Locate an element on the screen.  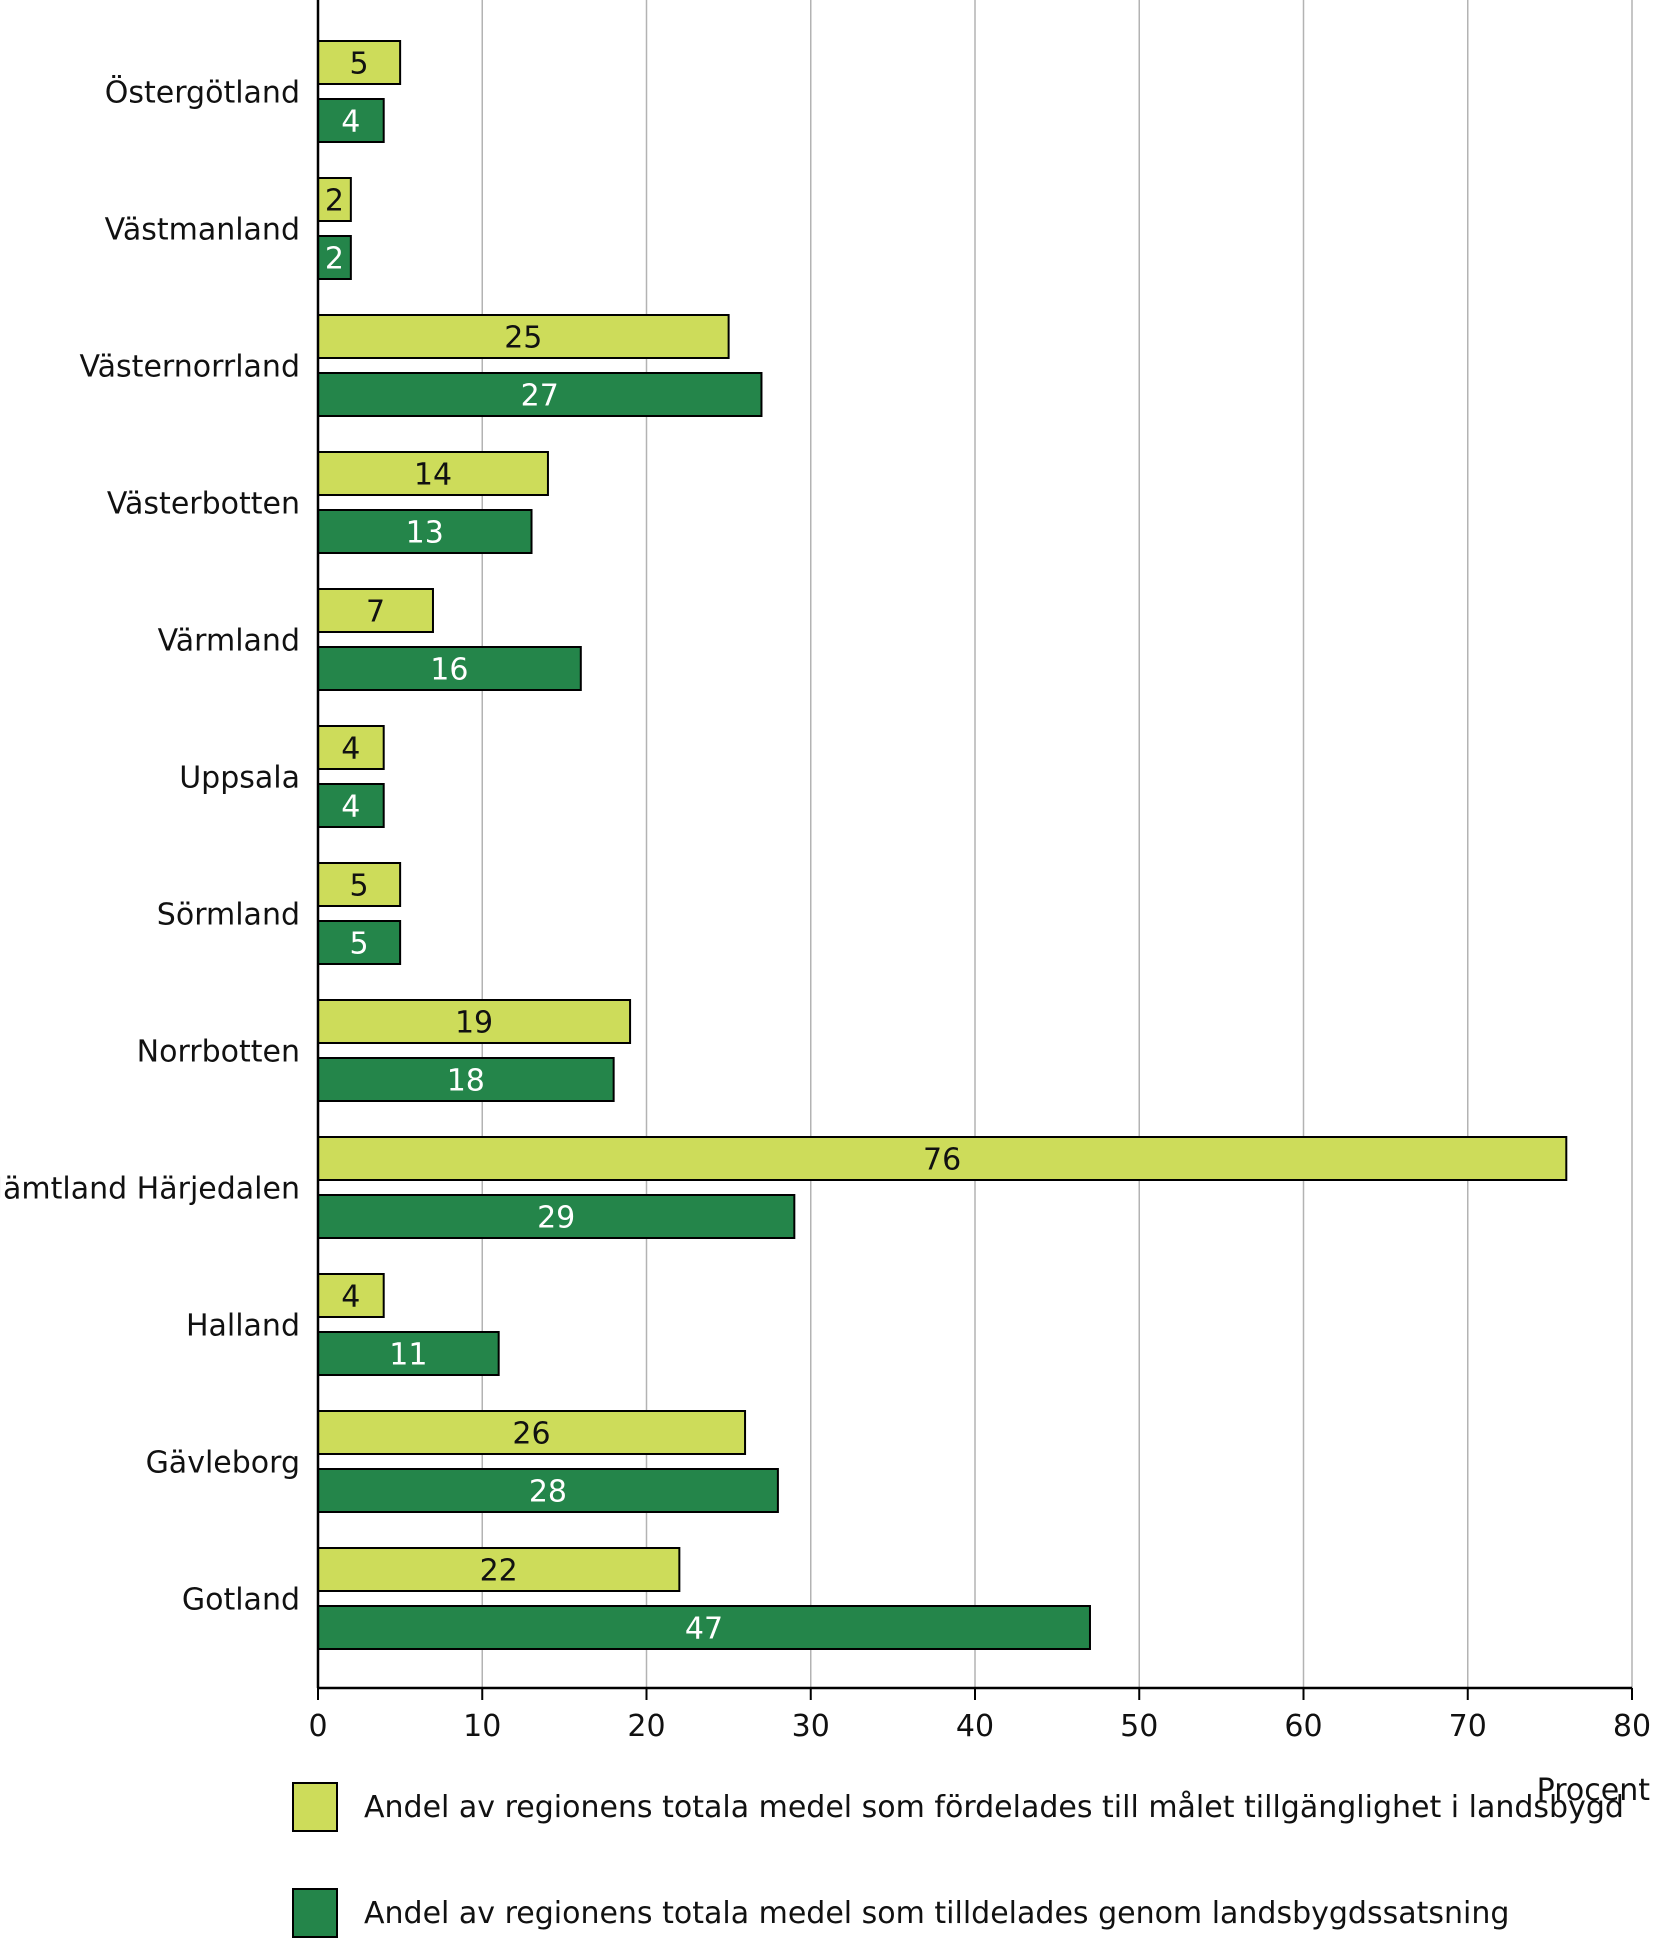
category-label: Gotland is located at coordinates (241, 1600).